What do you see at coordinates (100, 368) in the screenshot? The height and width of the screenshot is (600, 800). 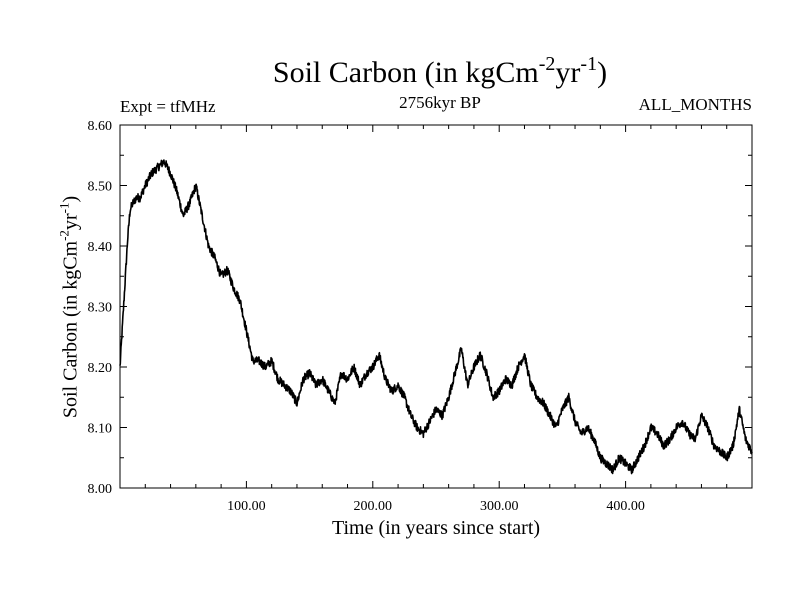 I see `y-tick-label: 8.20` at bounding box center [100, 368].